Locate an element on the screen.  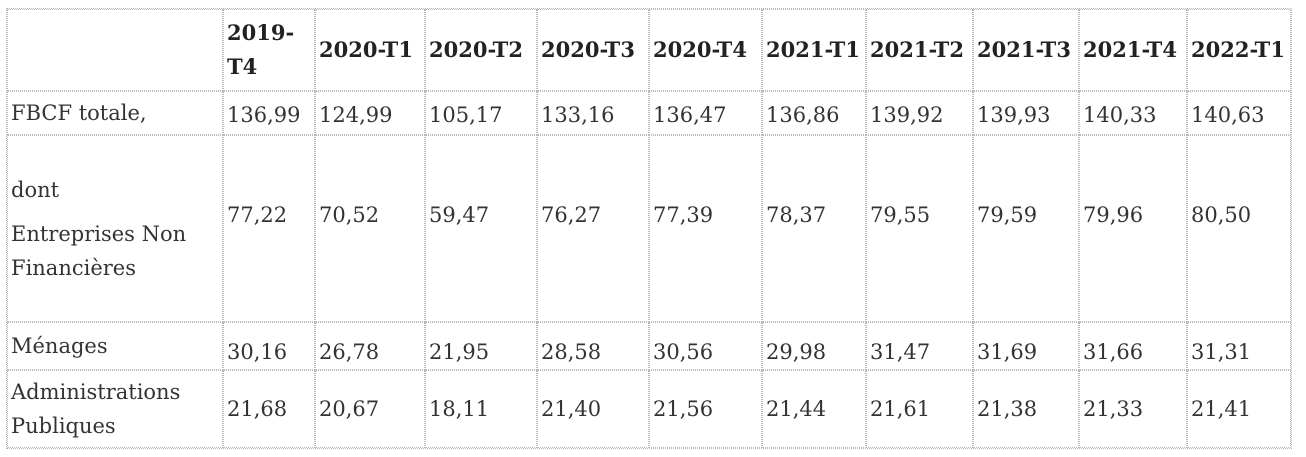
row-label-entreprises-non-financieres: dont Entreprises Non Financières is located at coordinates (115, 228).